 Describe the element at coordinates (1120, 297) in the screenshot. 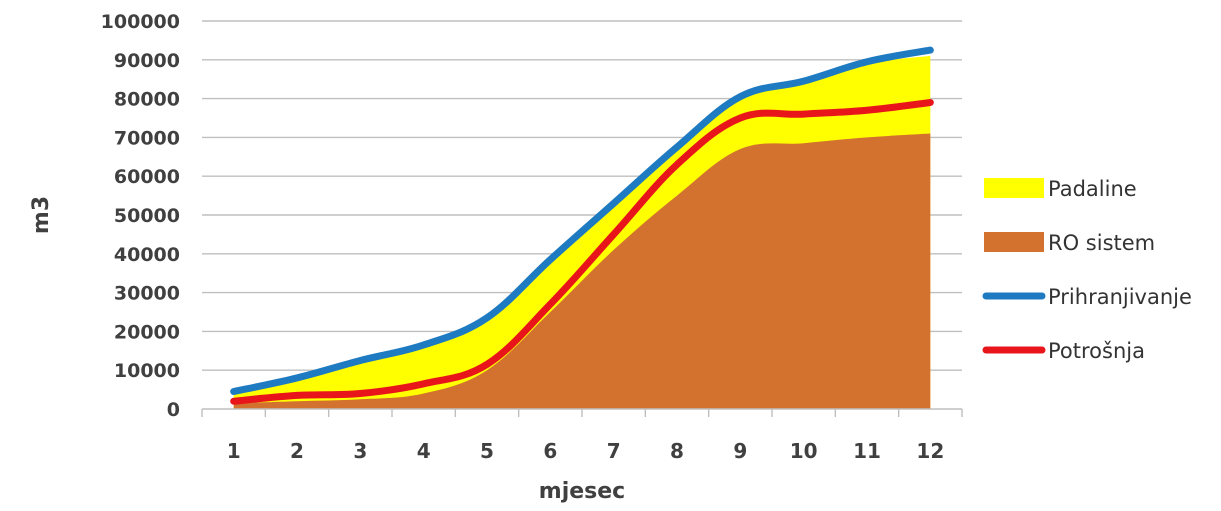

I see `legend-label-prihranjivanje: Prihranjivanje` at that location.